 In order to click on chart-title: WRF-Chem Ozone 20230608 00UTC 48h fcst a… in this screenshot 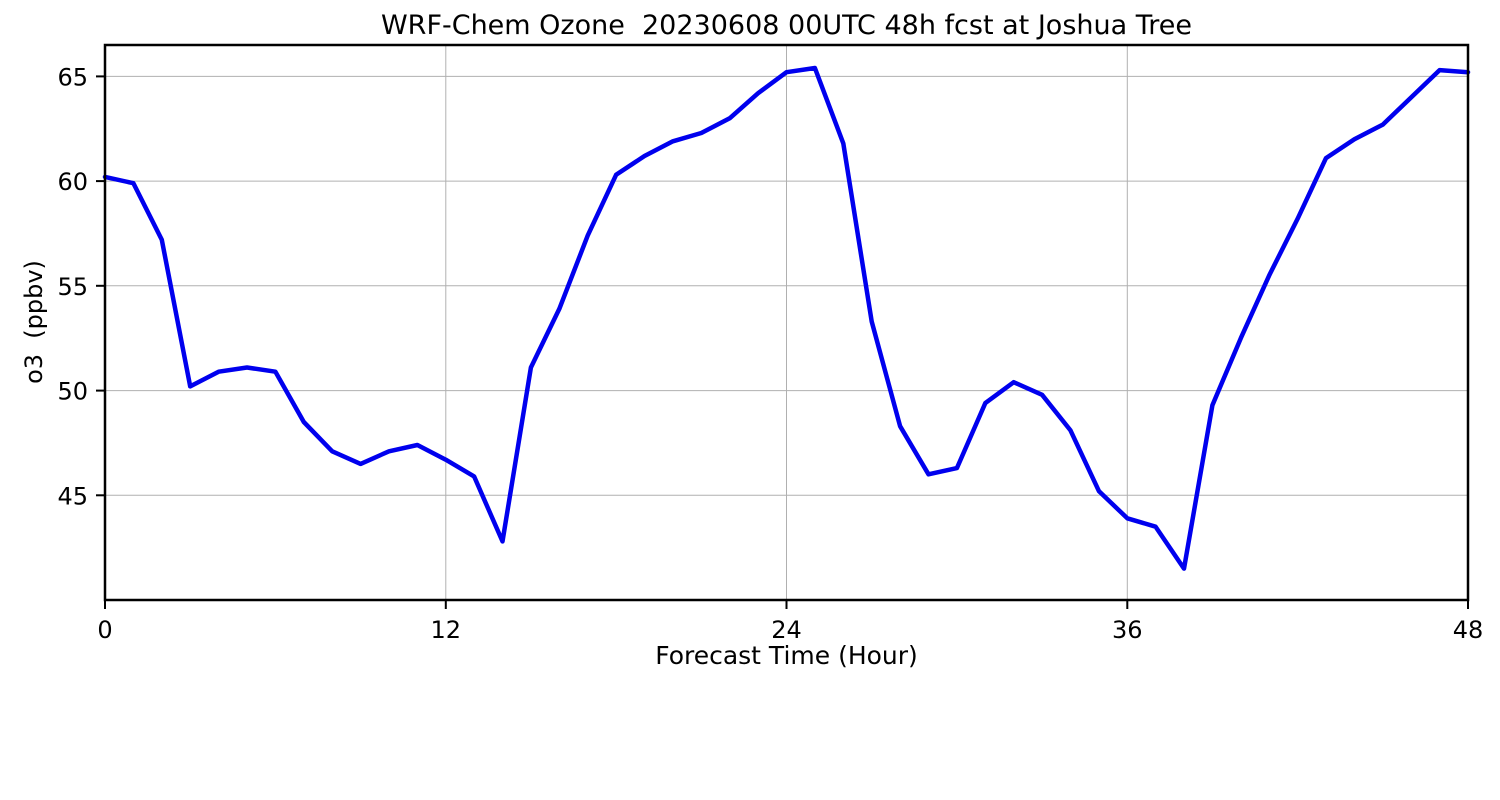, I will do `click(786, 25)`.